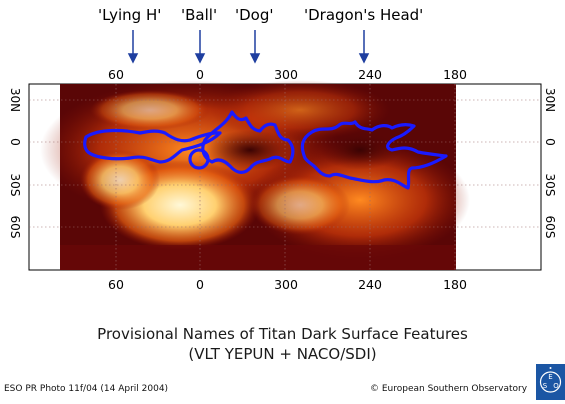 The width and height of the screenshot is (565, 404). I want to click on label-dog: 'Dog', so click(254, 15).